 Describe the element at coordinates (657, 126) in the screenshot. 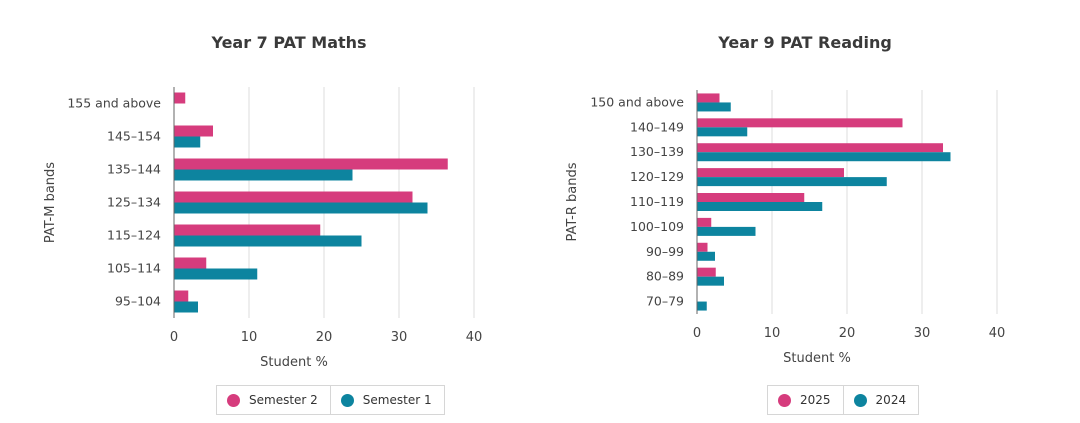

I see `y-tick-label: 140–149` at that location.